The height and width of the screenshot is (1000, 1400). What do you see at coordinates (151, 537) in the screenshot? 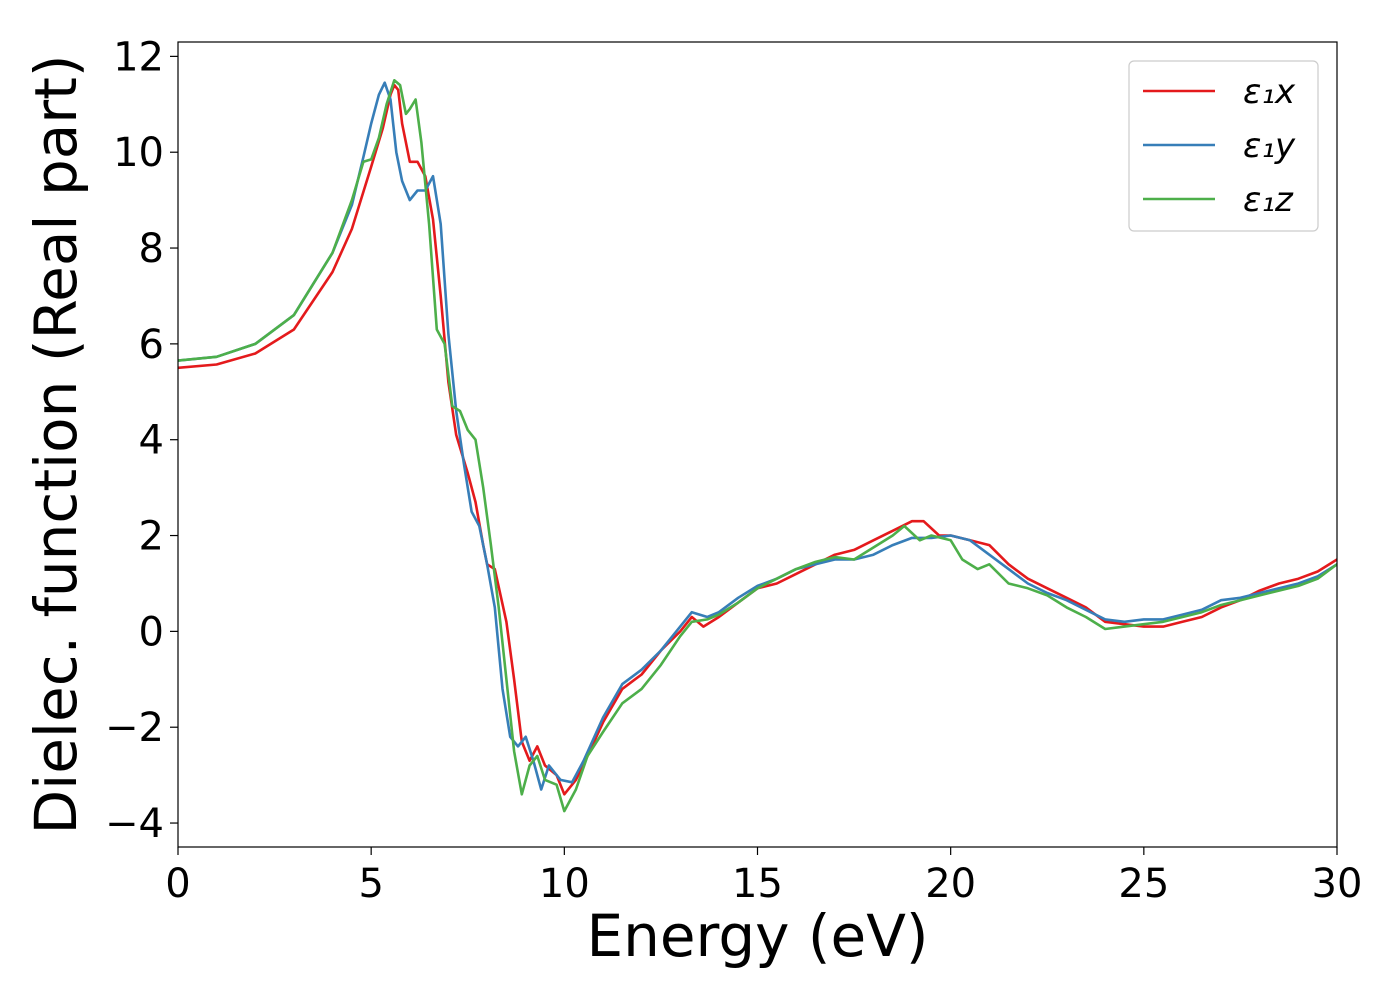
I see `y-tick-label: 2` at bounding box center [151, 537].